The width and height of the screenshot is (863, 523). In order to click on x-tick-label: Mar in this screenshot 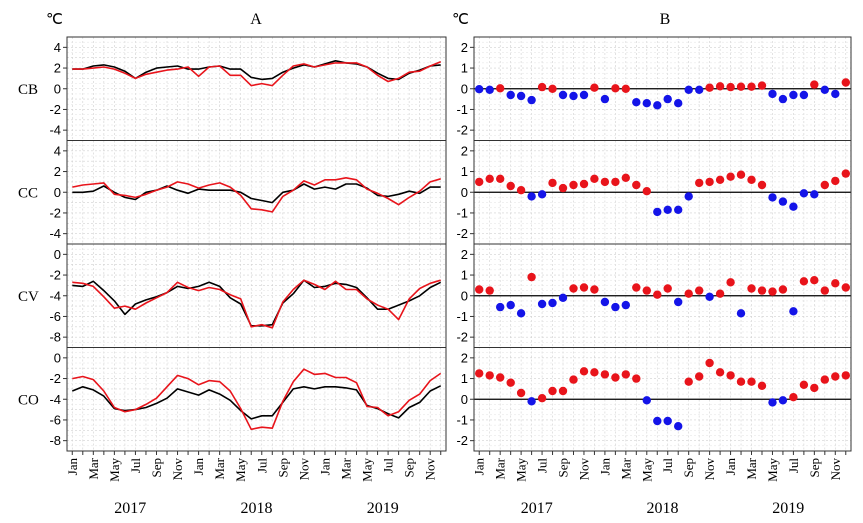, I will do `click(93, 468)`.